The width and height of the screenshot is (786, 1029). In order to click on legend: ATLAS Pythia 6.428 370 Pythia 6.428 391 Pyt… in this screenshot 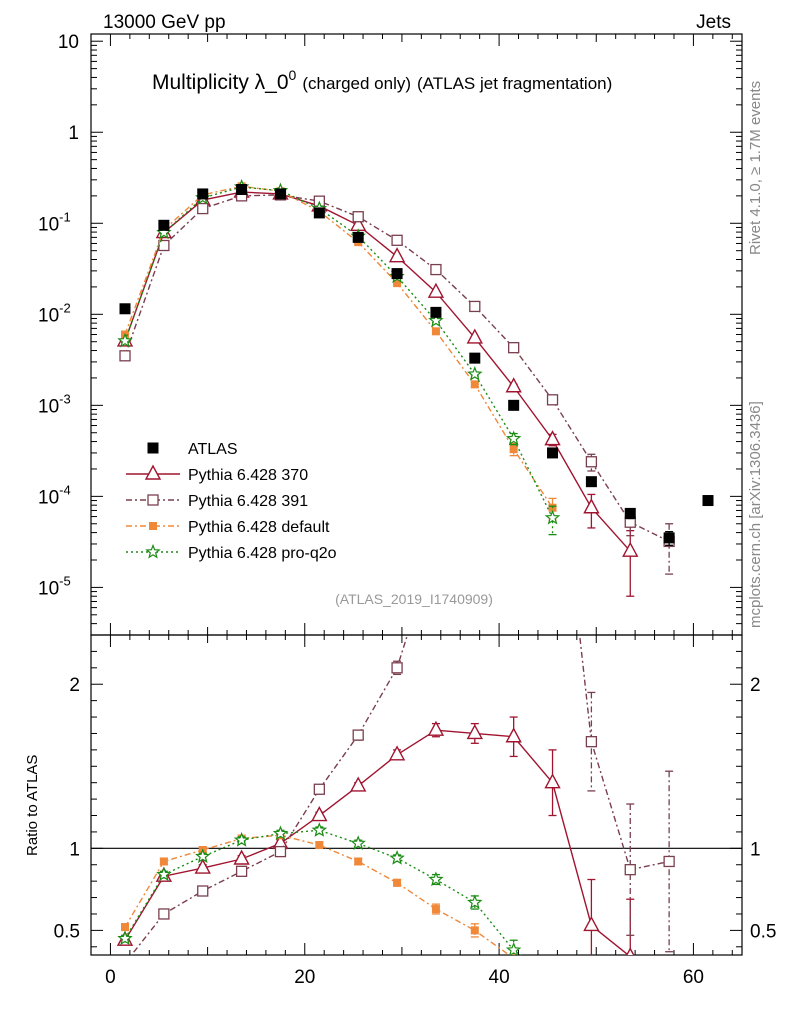, I will do `click(231, 501)`.